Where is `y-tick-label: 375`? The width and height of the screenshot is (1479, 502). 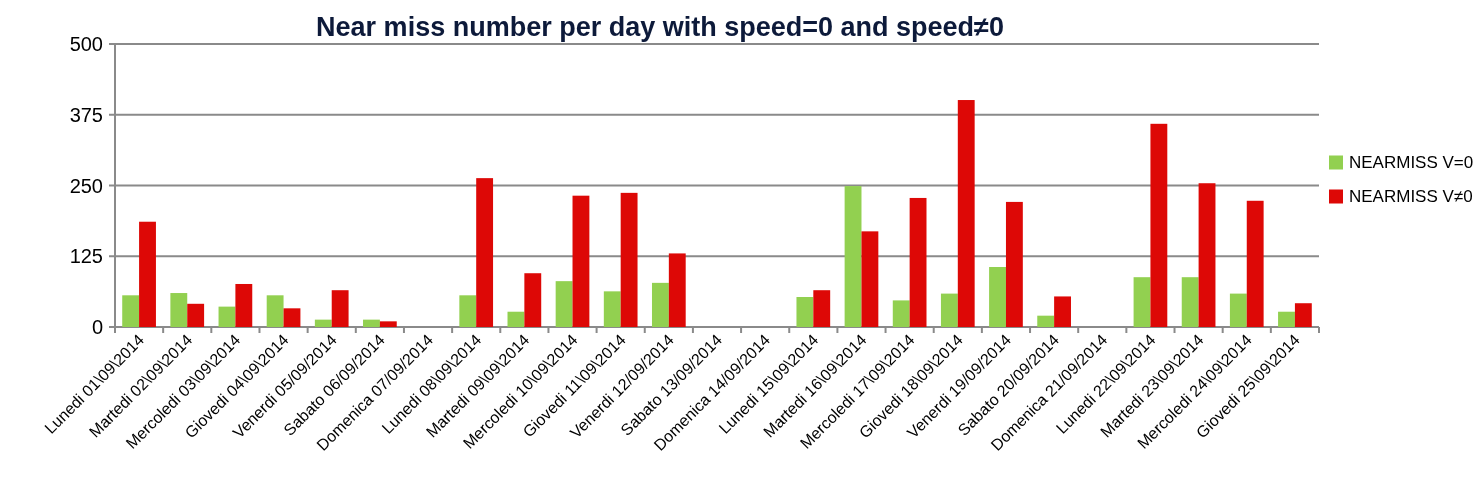 y-tick-label: 375 is located at coordinates (86, 114).